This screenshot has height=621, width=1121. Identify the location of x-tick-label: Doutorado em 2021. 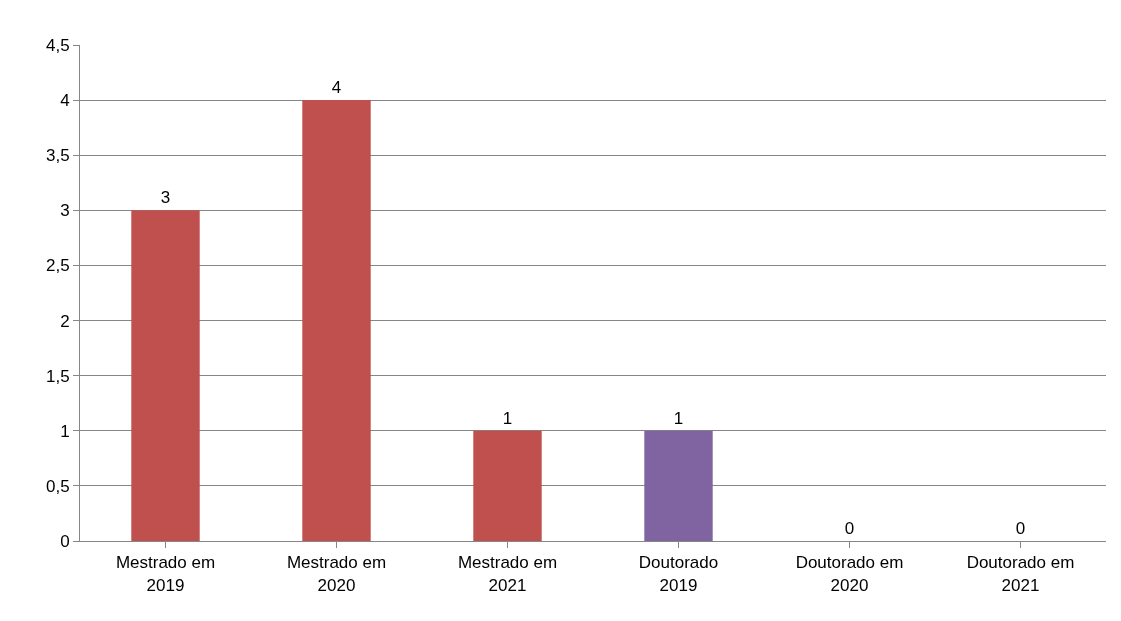
(1020, 574).